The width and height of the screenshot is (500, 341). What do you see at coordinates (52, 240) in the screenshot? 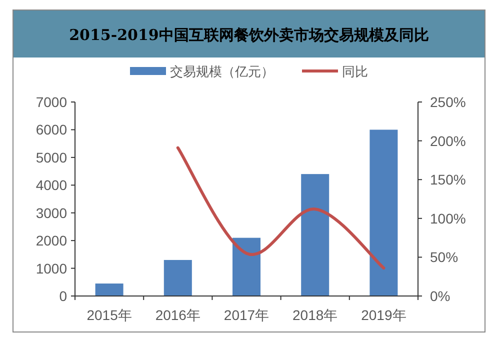
I see `y-tick-label: 2000` at bounding box center [52, 240].